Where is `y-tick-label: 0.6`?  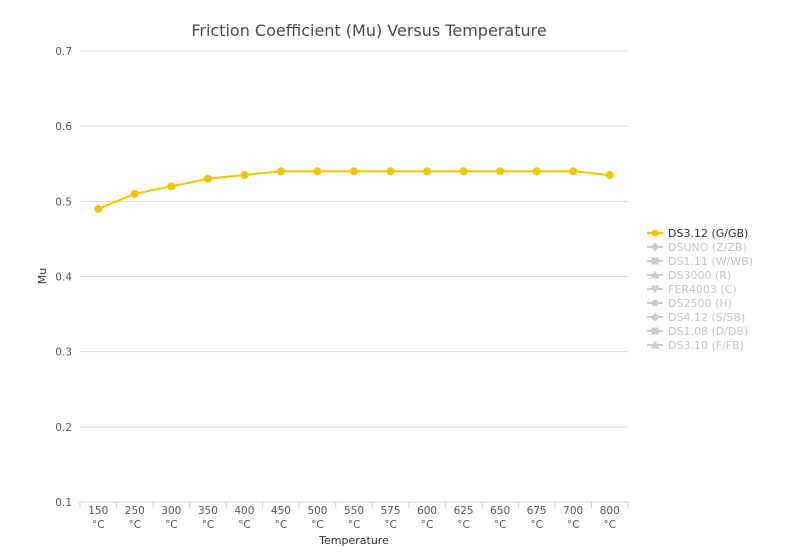
y-tick-label: 0.6 is located at coordinates (63, 127).